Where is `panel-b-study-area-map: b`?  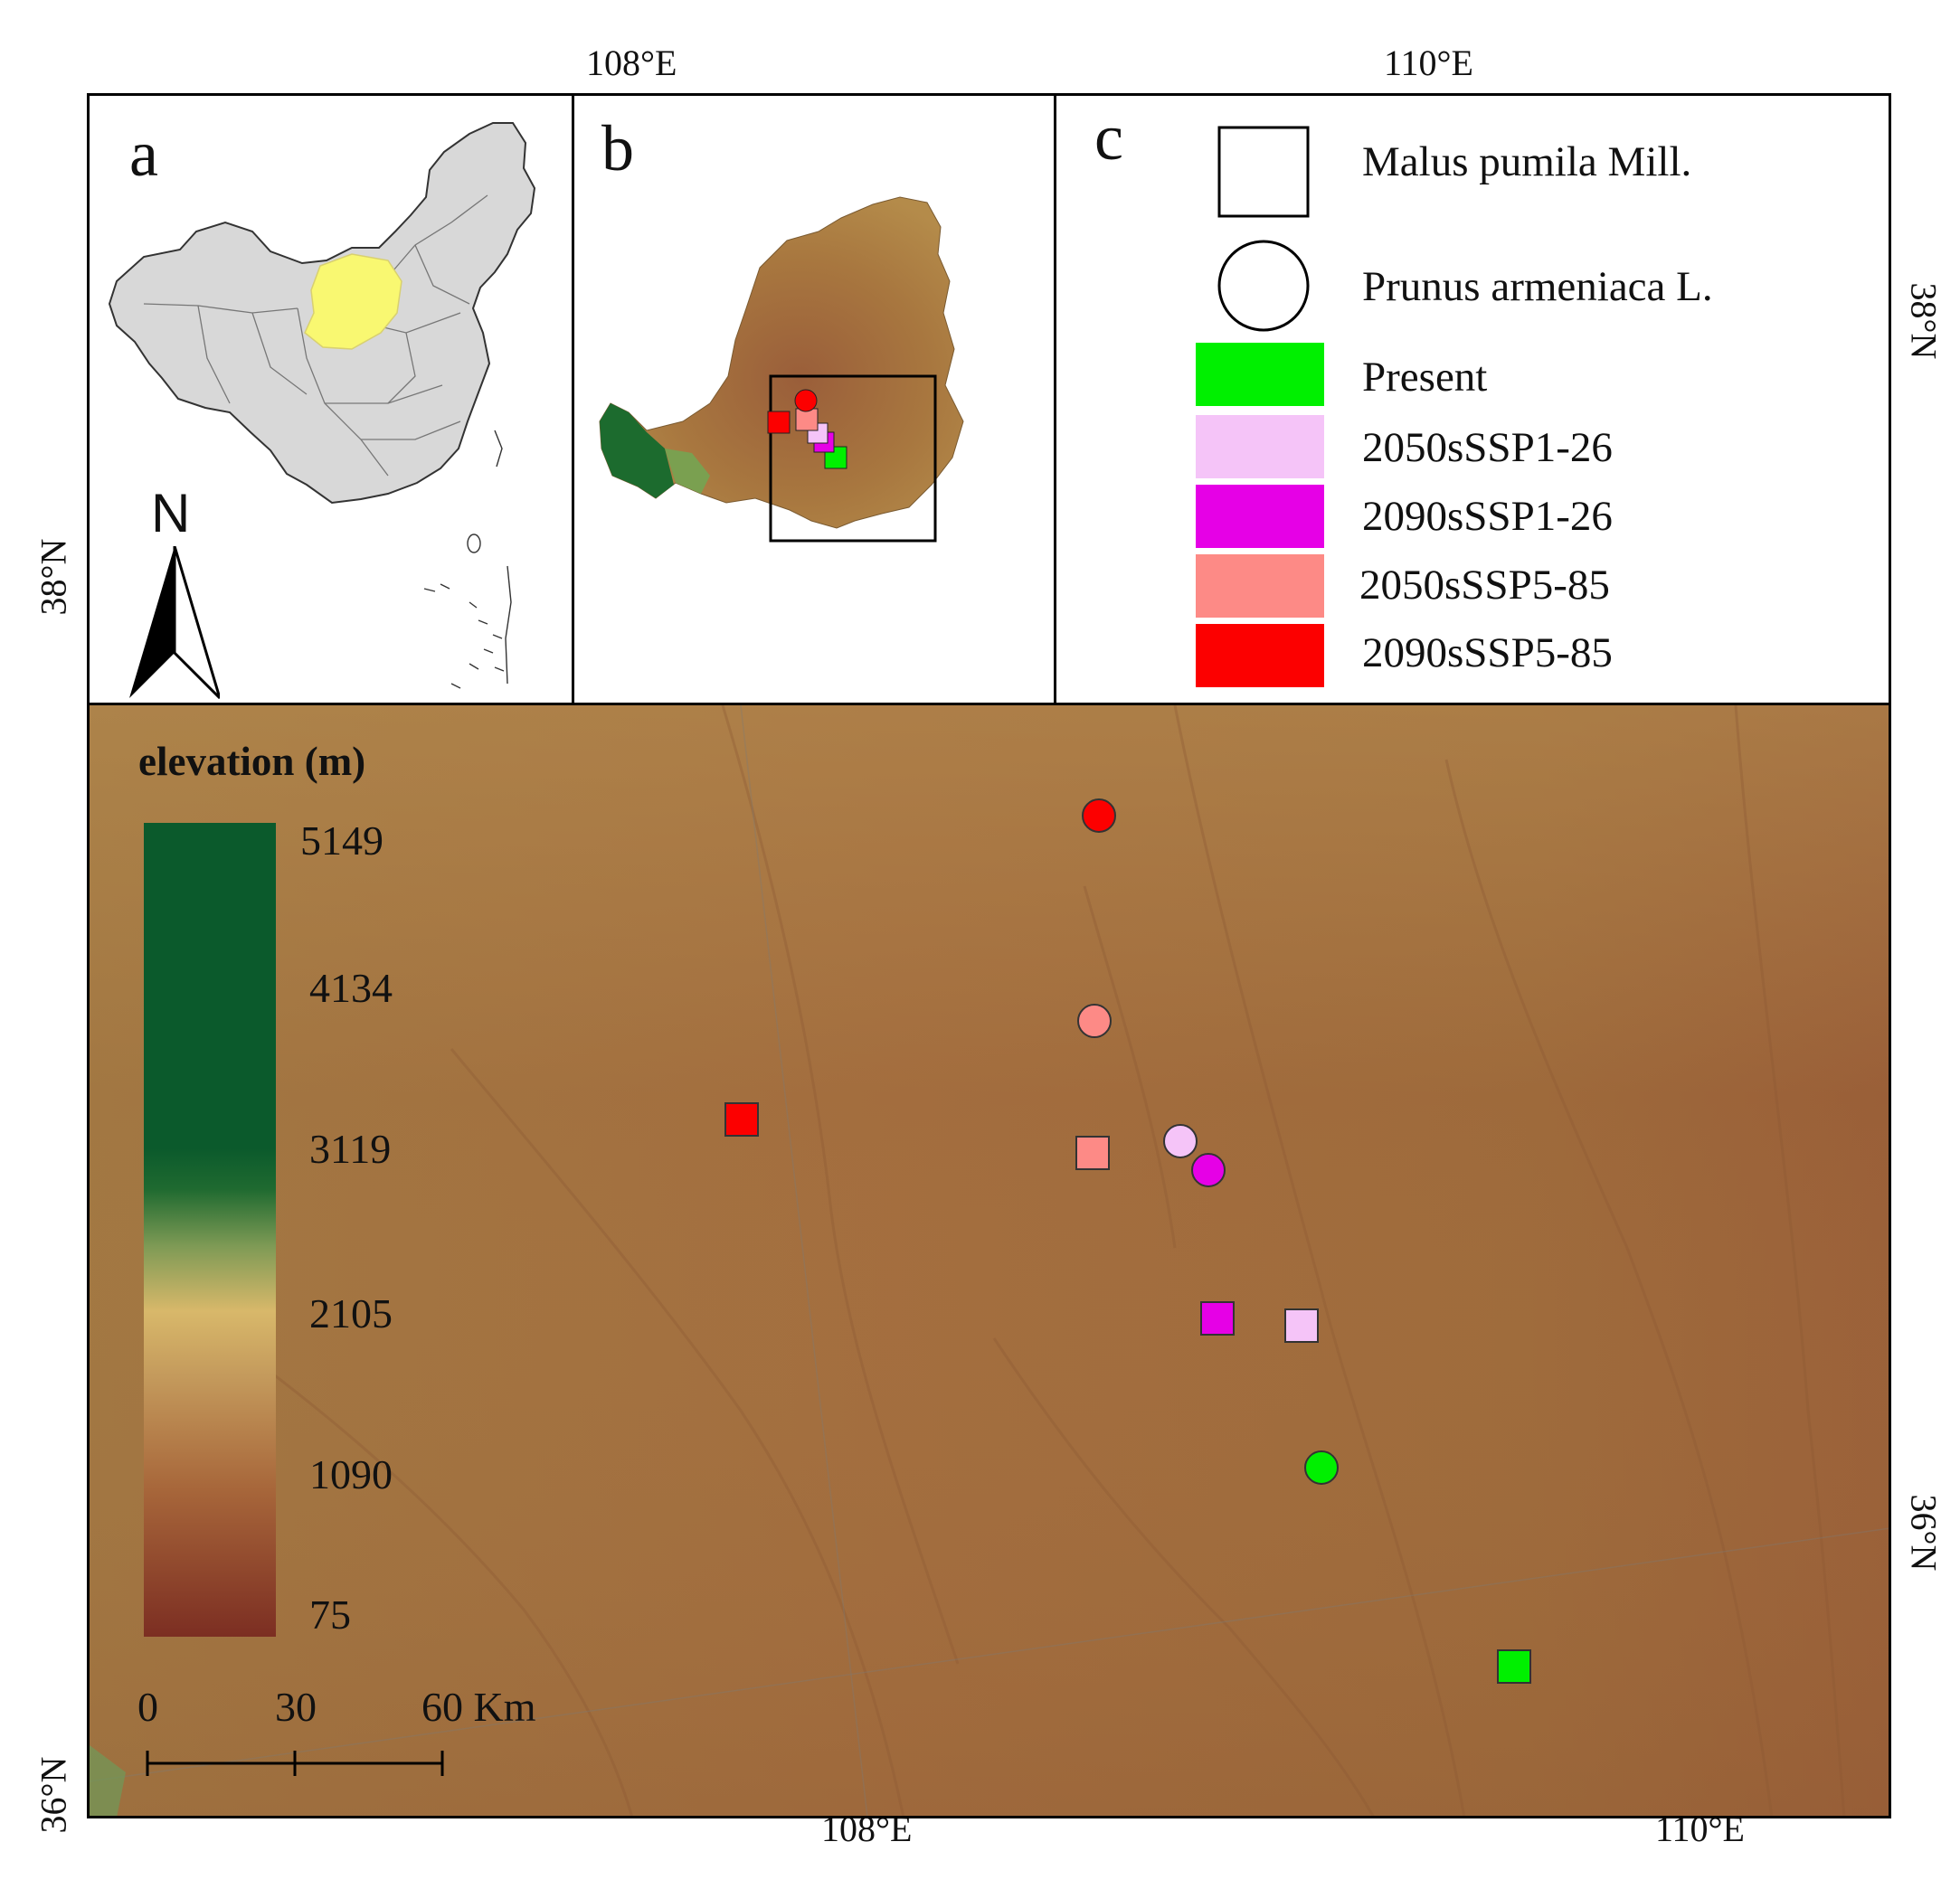
panel-b-study-area-map: b is located at coordinates (814, 399).